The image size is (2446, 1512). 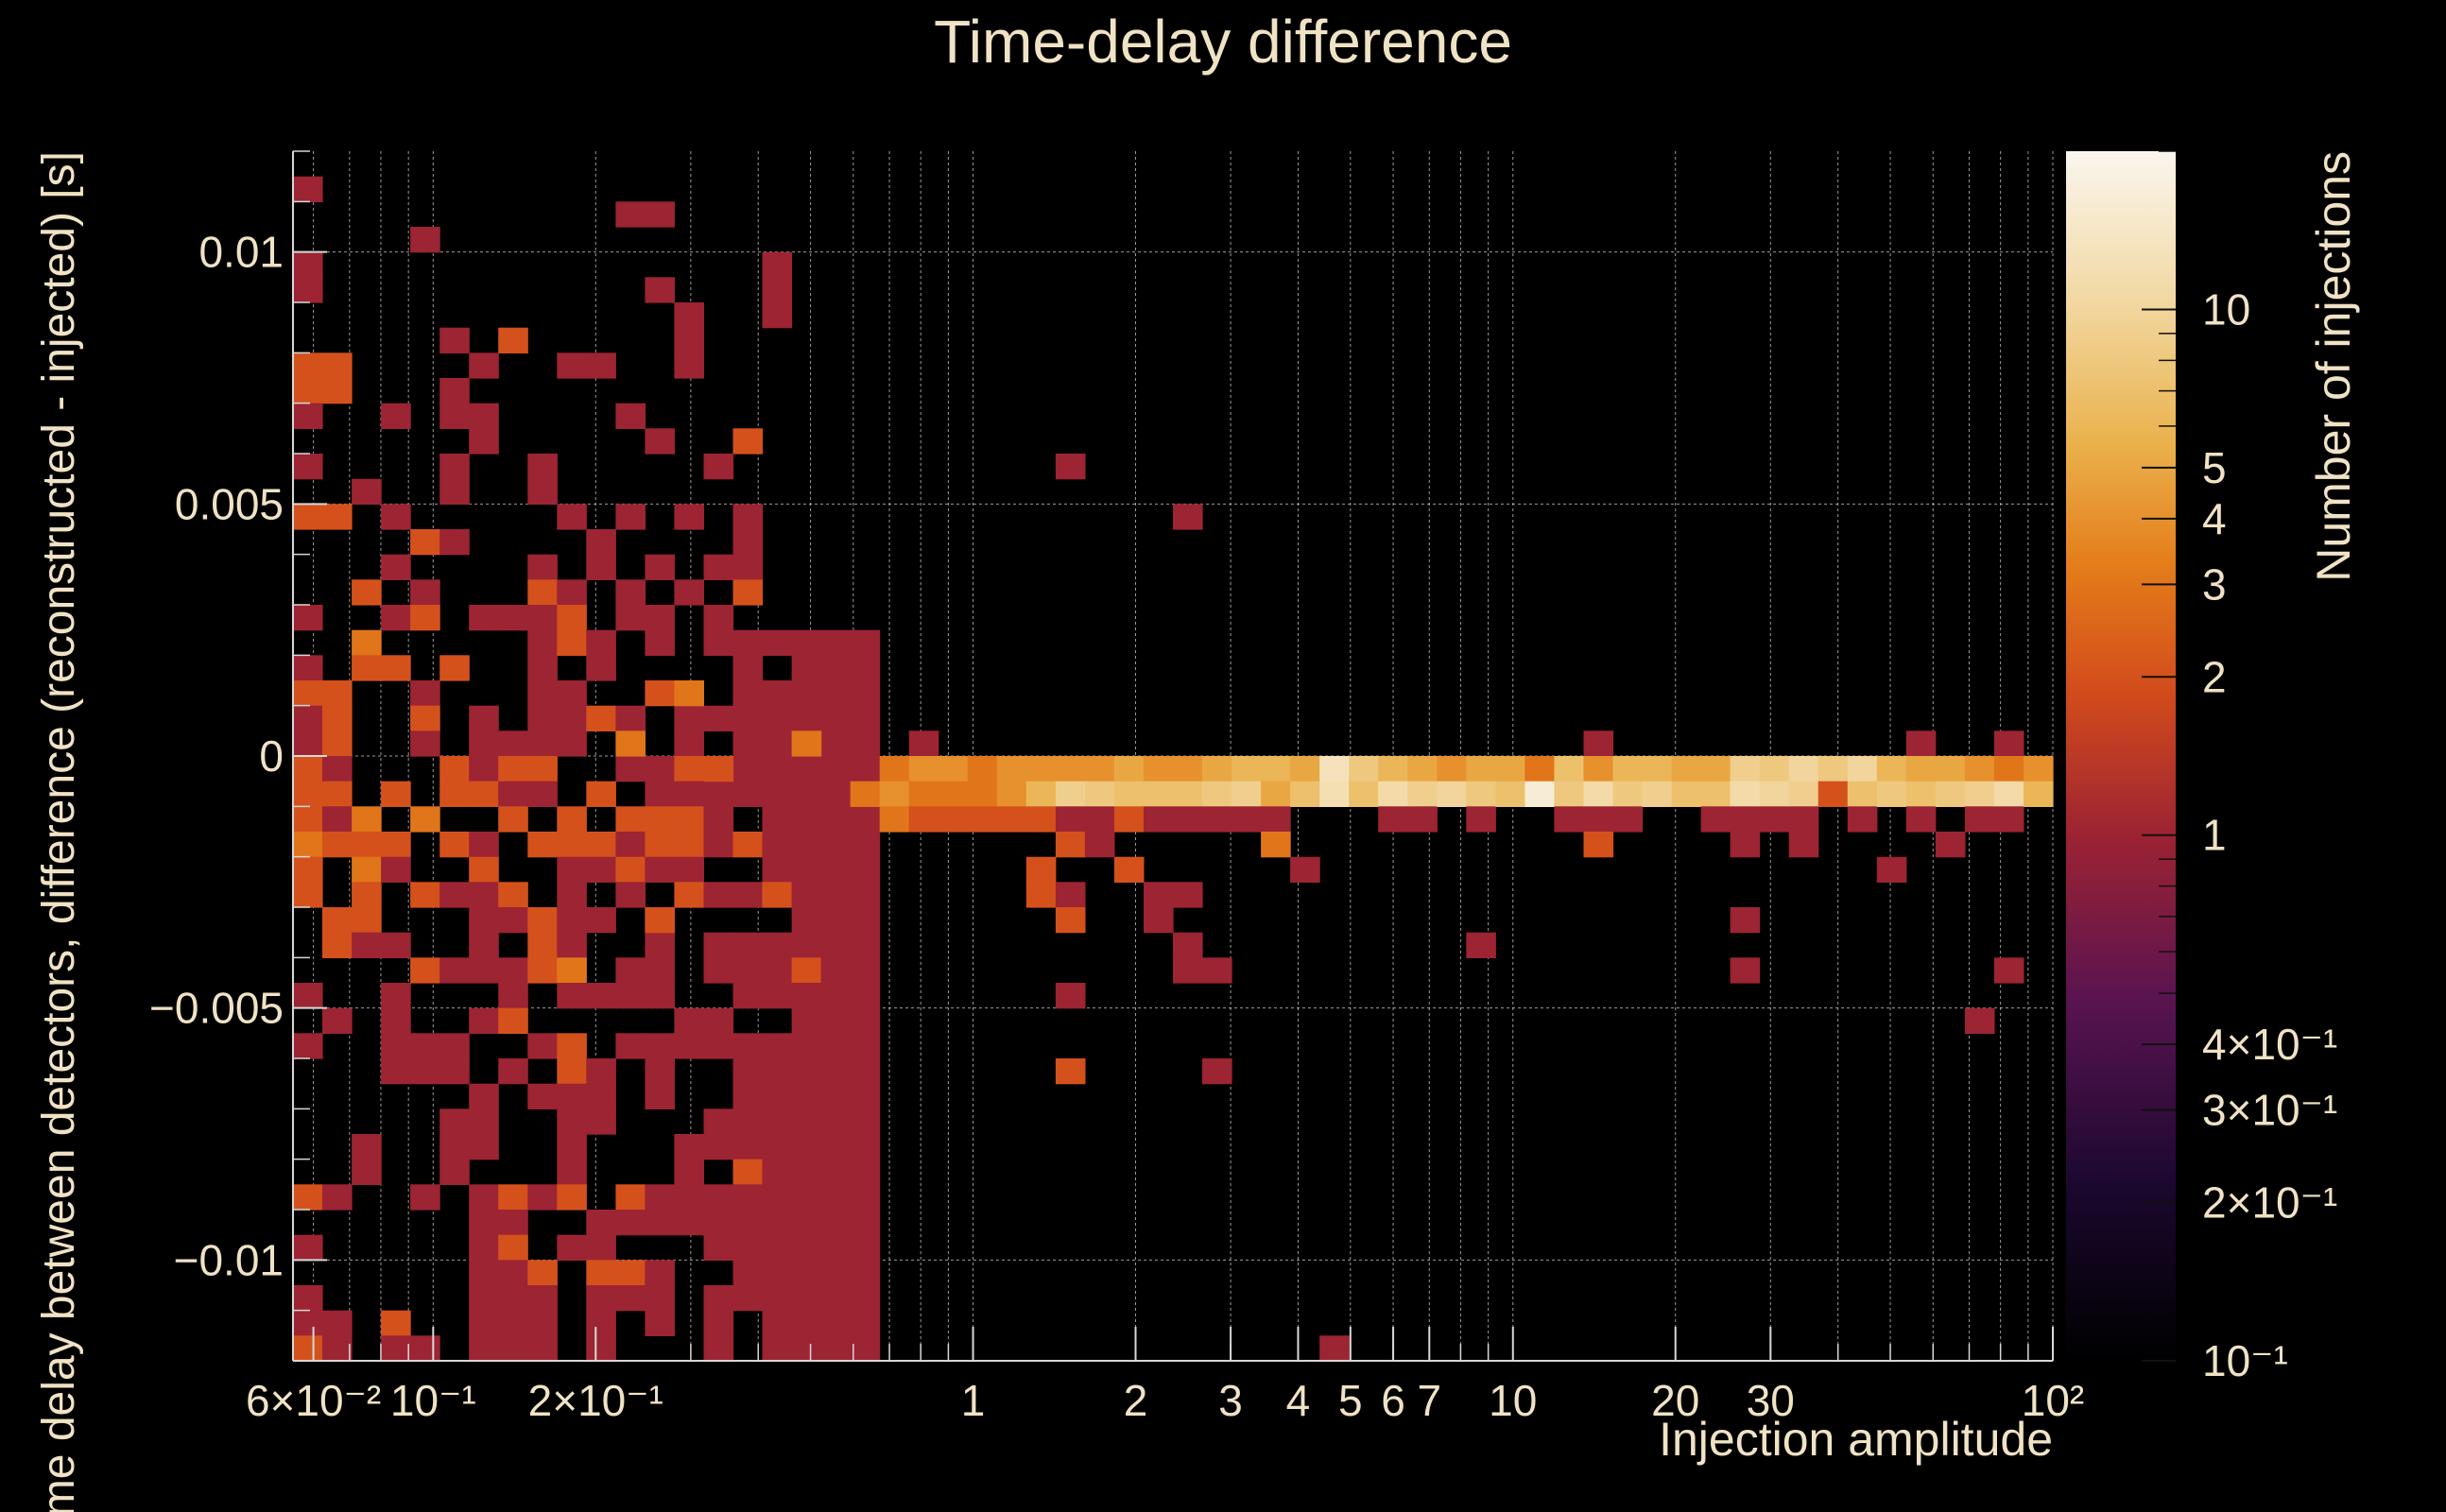 I want to click on x-tick-label: 5, so click(x=1350, y=1400).